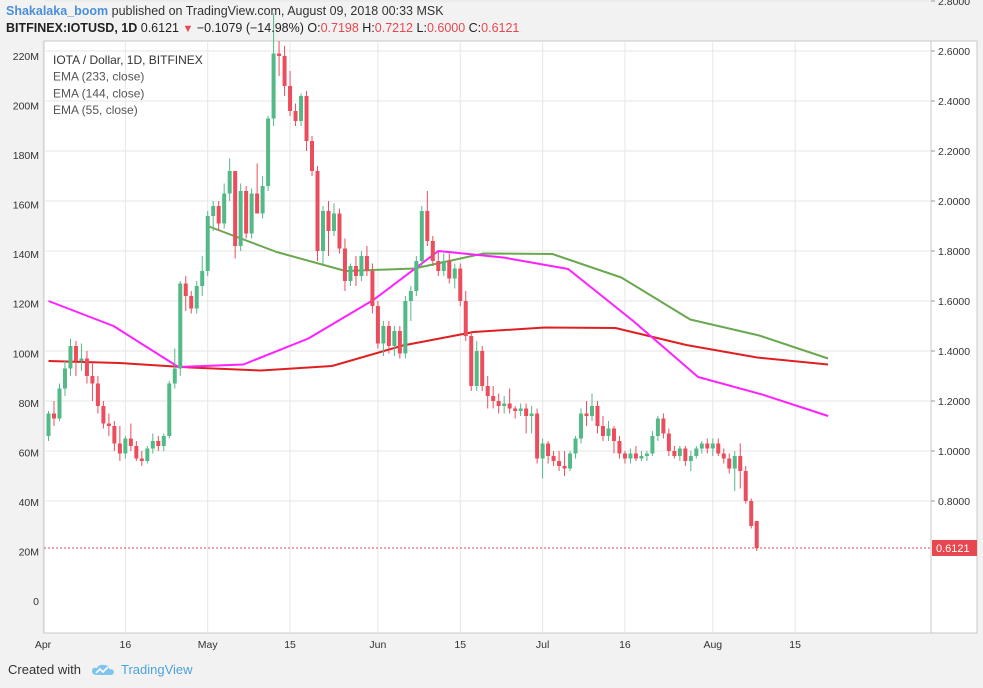  Describe the element at coordinates (954, 452) in the screenshot. I see `price-tick-label: 1.0000` at that location.